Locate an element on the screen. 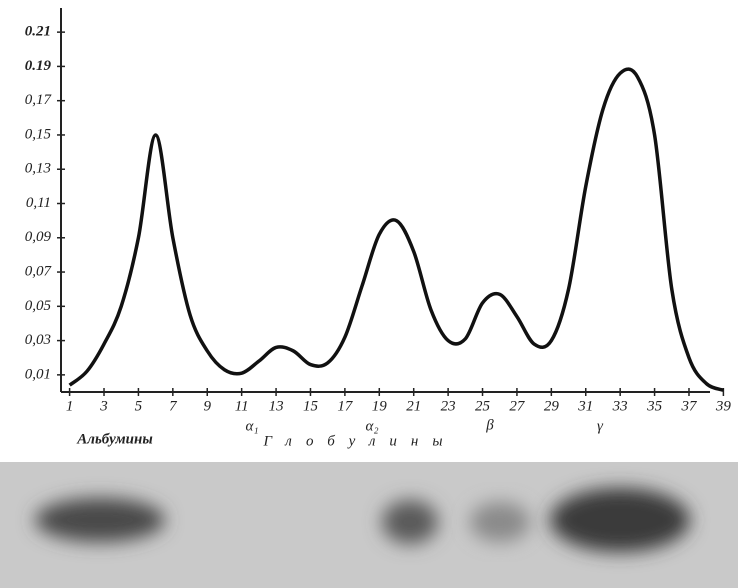 This screenshot has height=588, width=738. annotation: γ is located at coordinates (600, 426).